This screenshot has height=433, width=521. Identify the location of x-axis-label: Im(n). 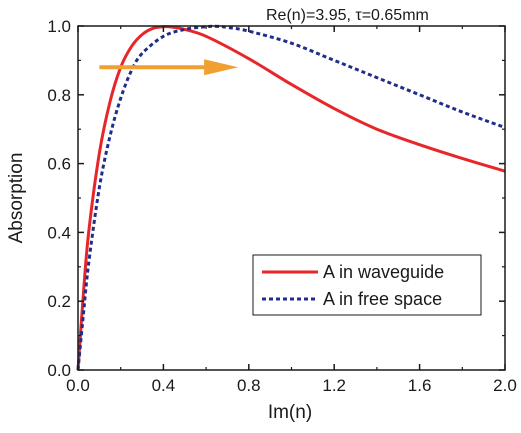
(290, 412).